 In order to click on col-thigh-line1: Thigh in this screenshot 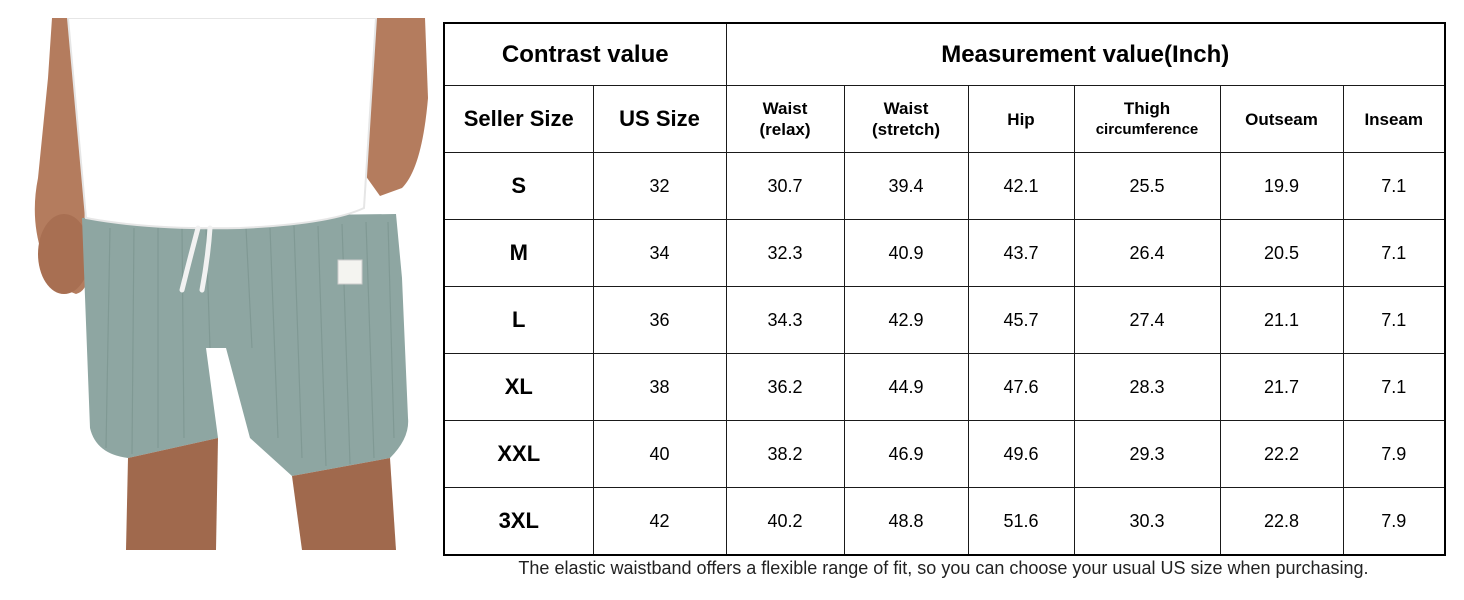, I will do `click(1147, 108)`.